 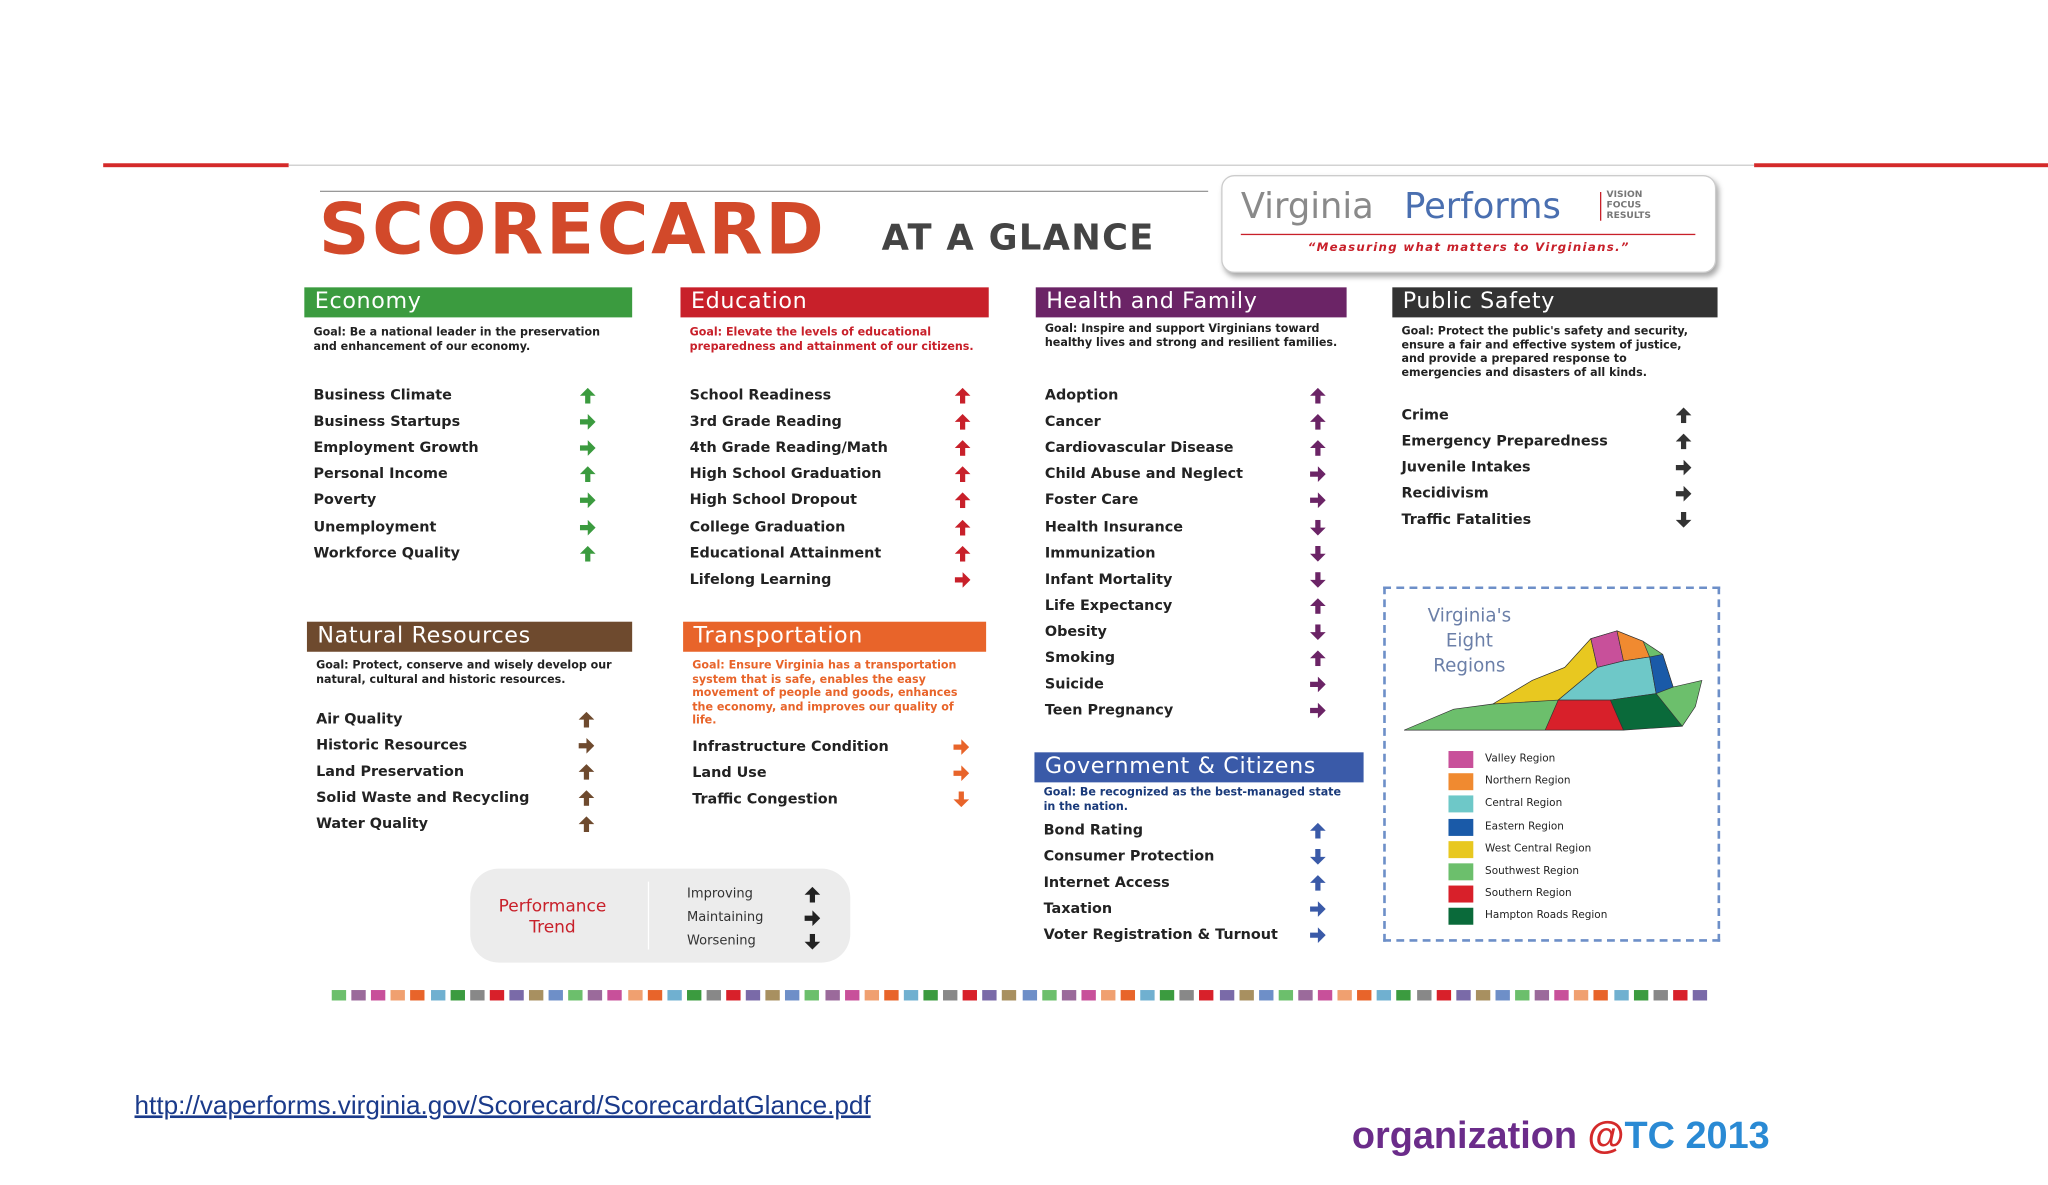 I want to click on legend-label: Eastern Region, so click(x=1524, y=825).